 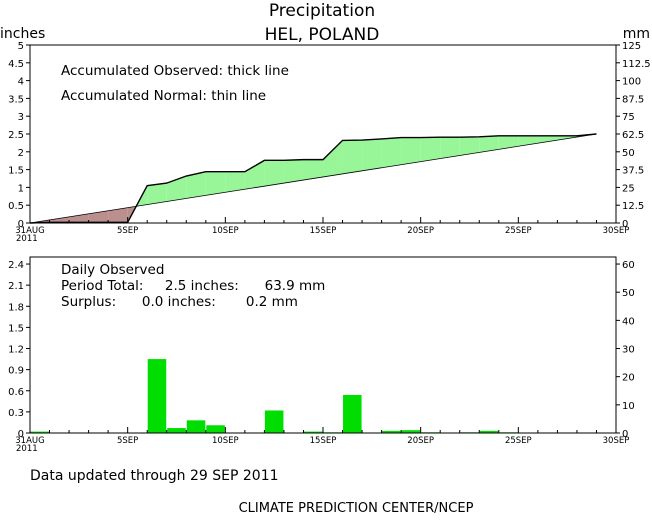 What do you see at coordinates (16, 307) in the screenshot?
I see `left-y-tick-label: 1.8` at bounding box center [16, 307].